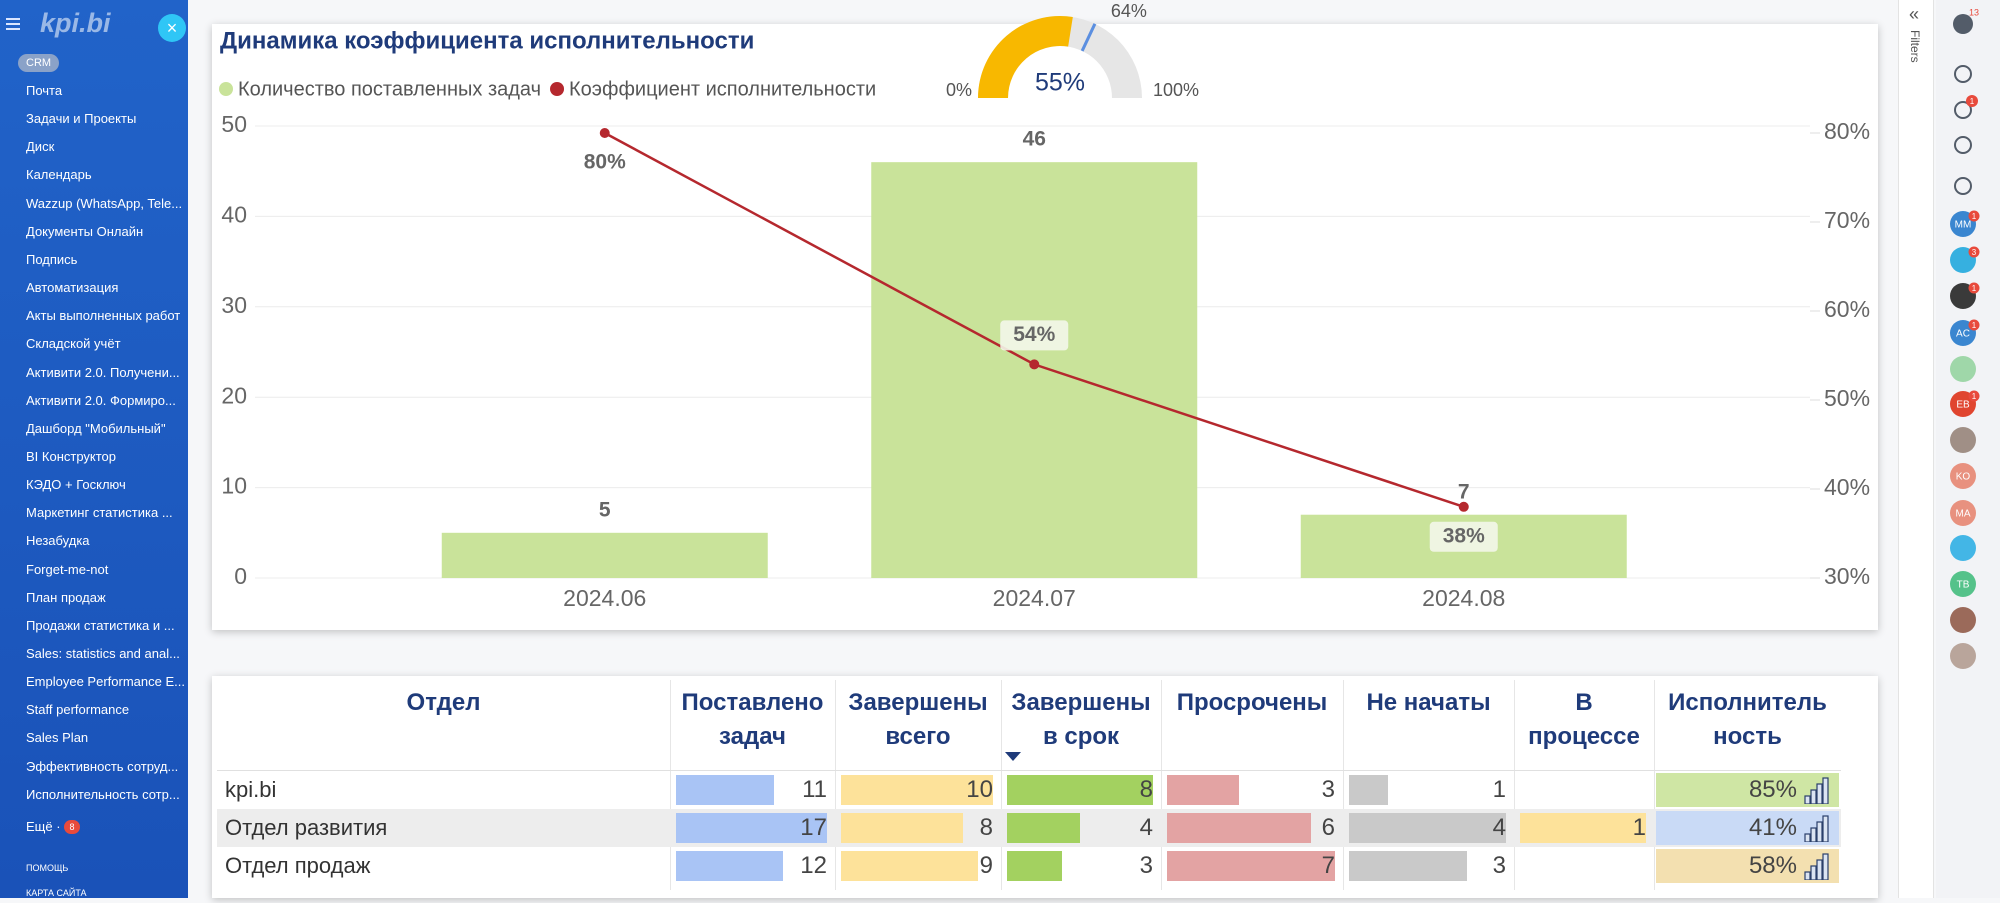  Describe the element at coordinates (1428, 702) in the screenshot. I see `column-header: Не начаты` at that location.